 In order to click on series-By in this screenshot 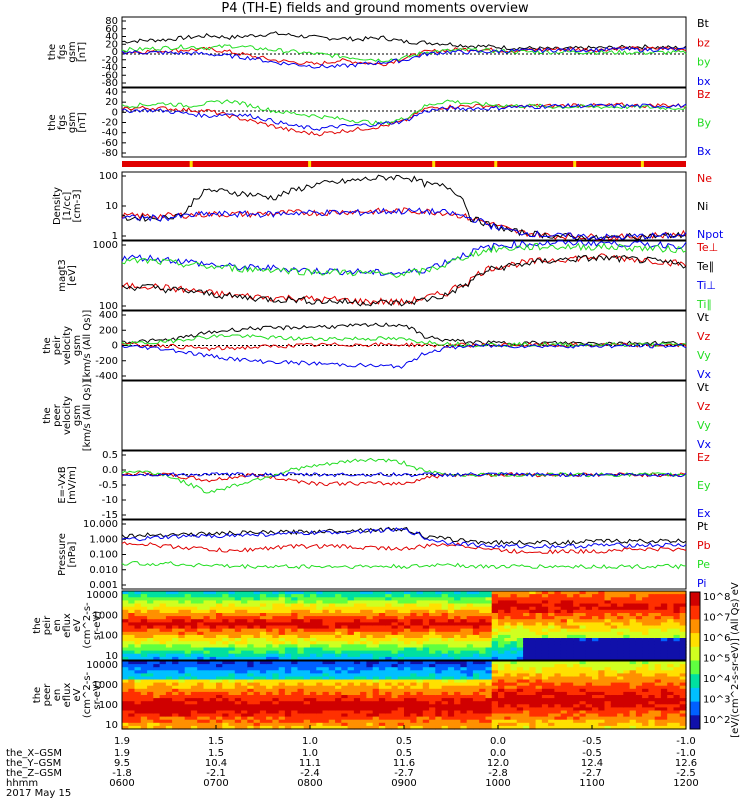, I will do `click(404, 112)`.